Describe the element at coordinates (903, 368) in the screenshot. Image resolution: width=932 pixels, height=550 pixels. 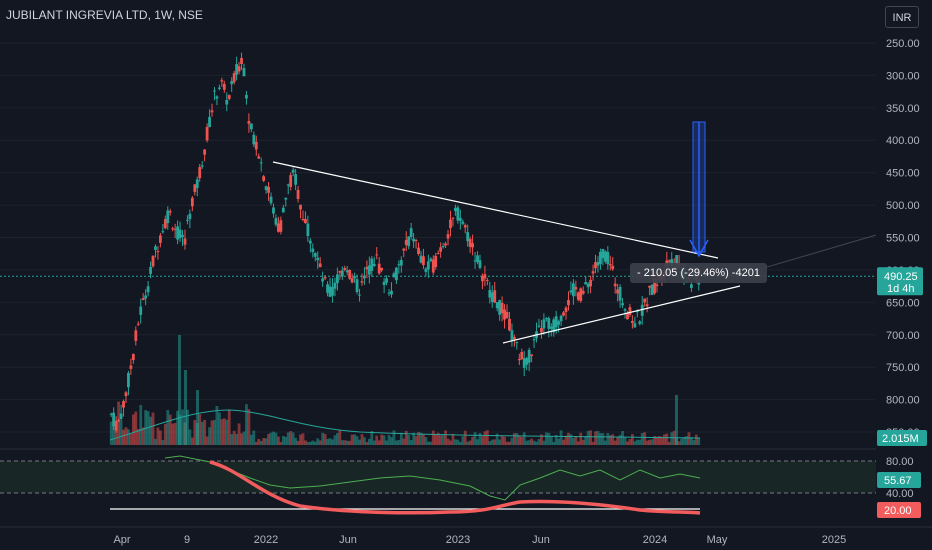
I see `price-tick-label: 750.00` at that location.